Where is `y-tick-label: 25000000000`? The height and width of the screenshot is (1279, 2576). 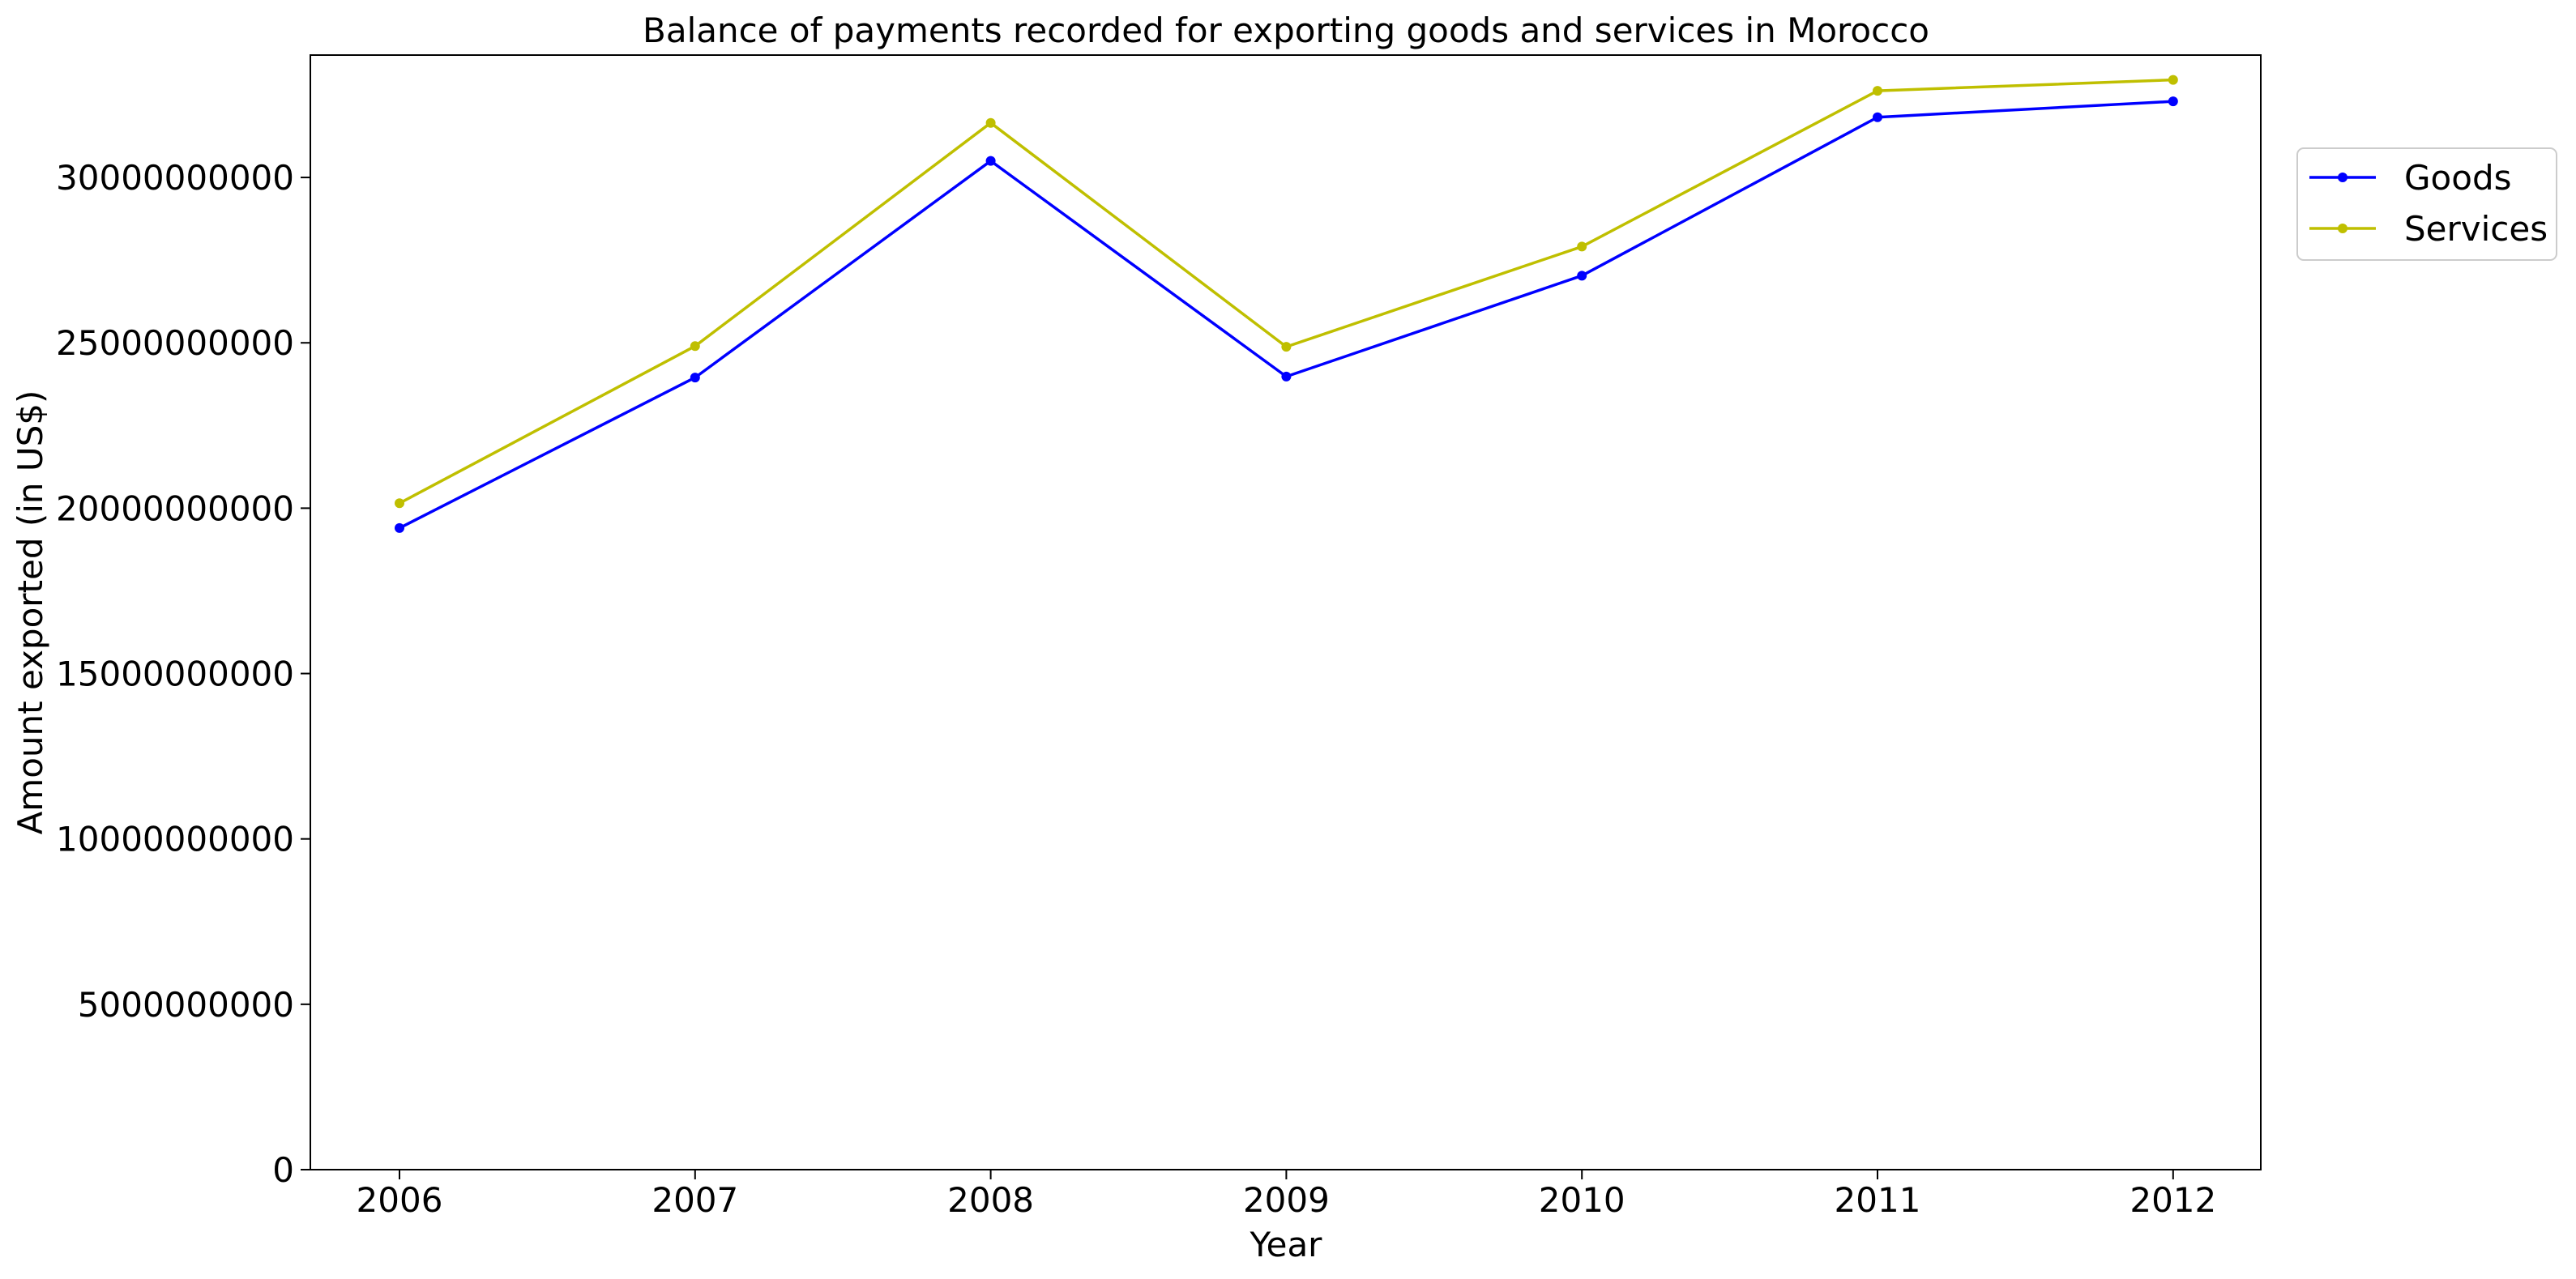
y-tick-label: 25000000000 is located at coordinates (175, 343).